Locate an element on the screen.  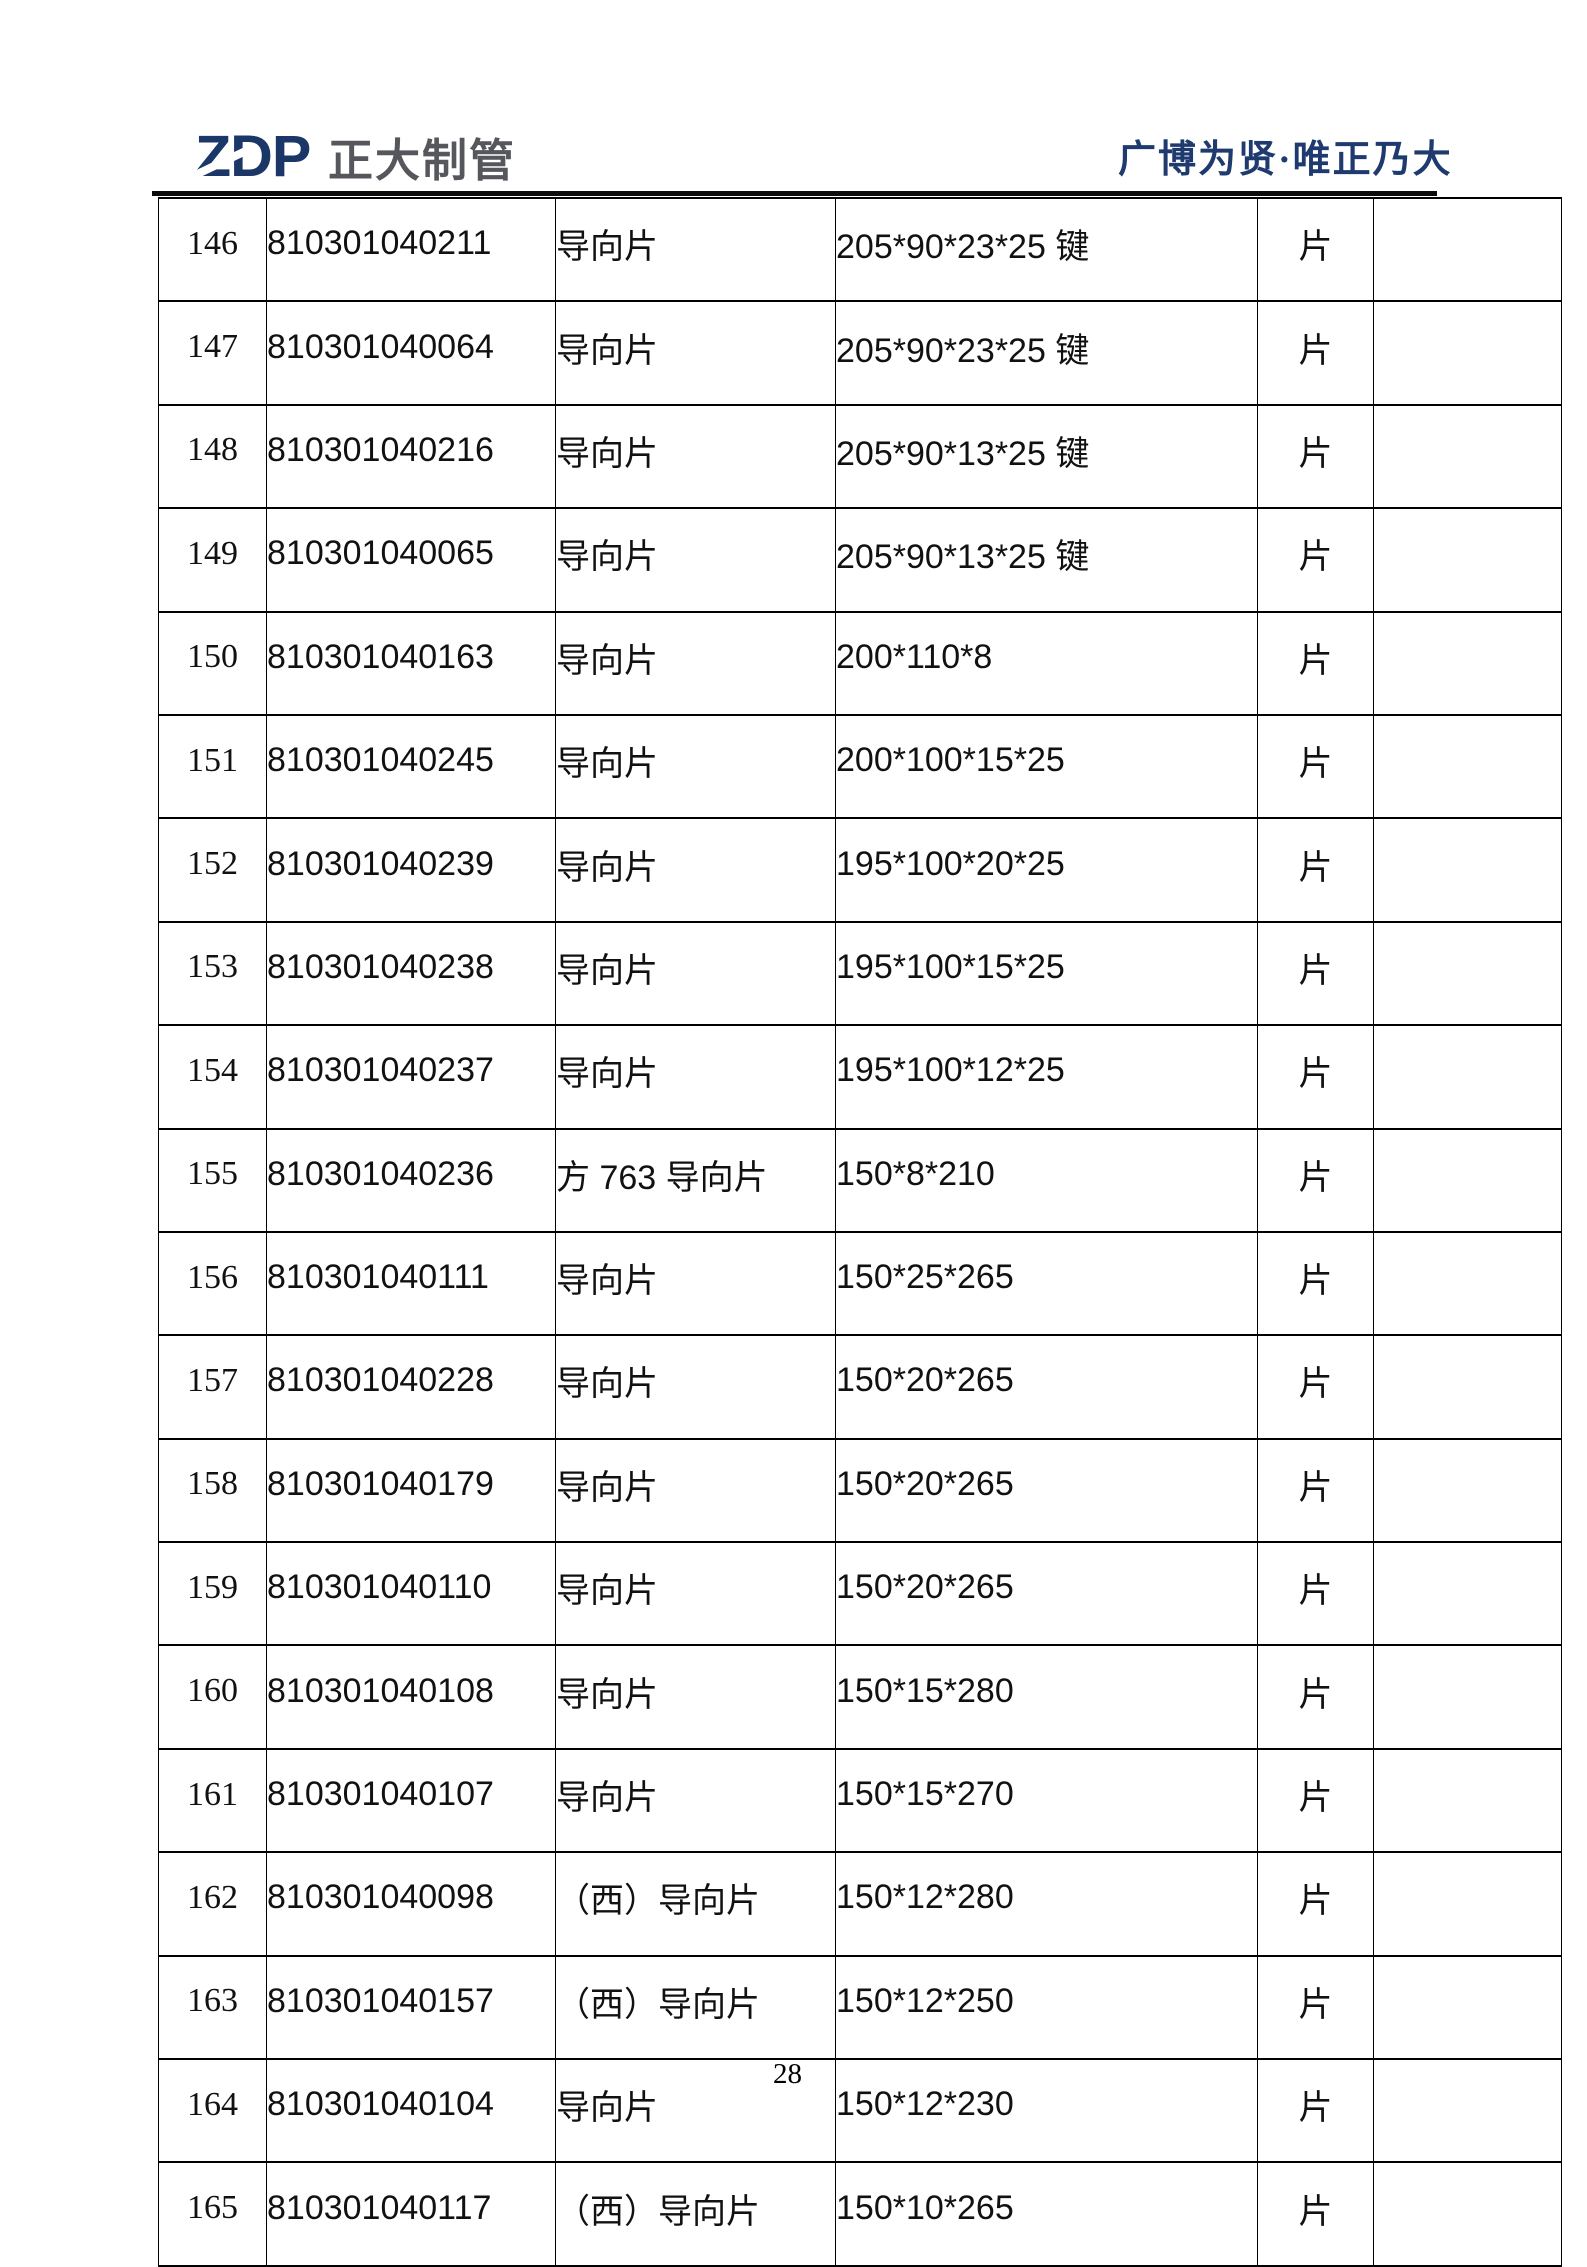
cell-part-code: 810301040064 is located at coordinates (411, 353).